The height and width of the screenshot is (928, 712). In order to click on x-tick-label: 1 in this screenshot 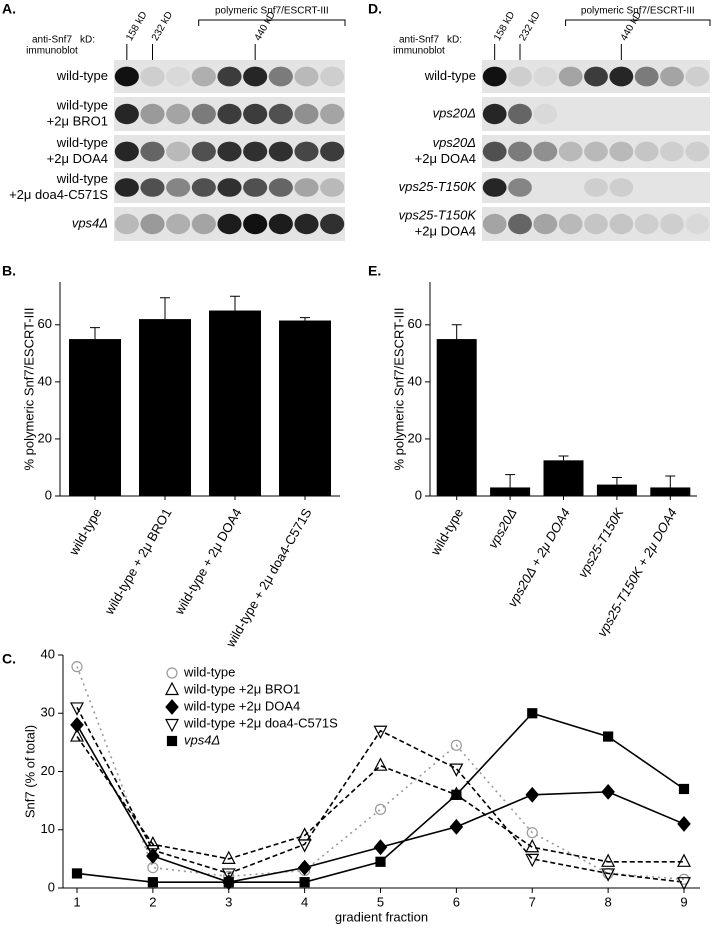, I will do `click(76, 901)`.